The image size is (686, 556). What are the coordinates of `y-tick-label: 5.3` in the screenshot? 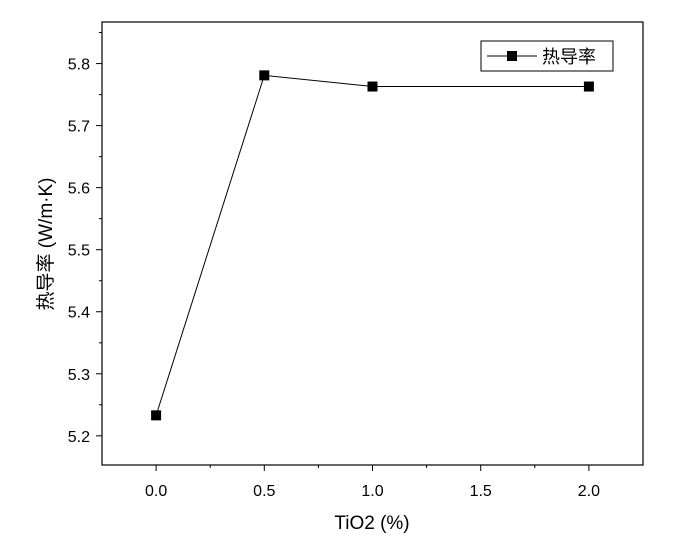 It's located at (79, 375).